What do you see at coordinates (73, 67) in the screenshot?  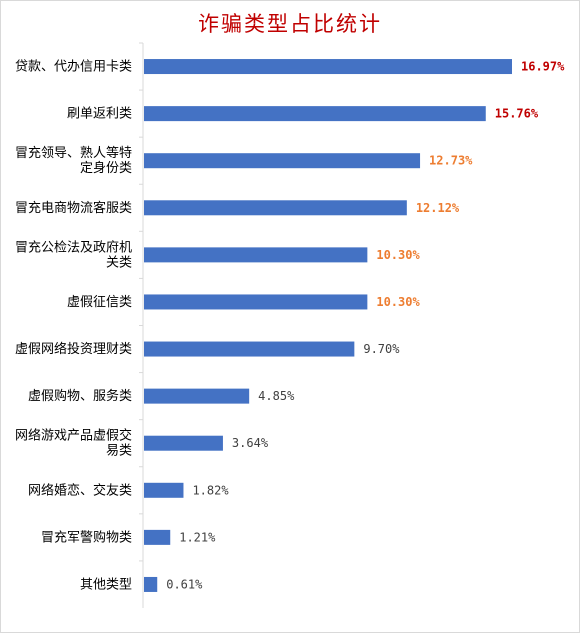 I see `category-label: 贷款、代办信用卡类` at bounding box center [73, 67].